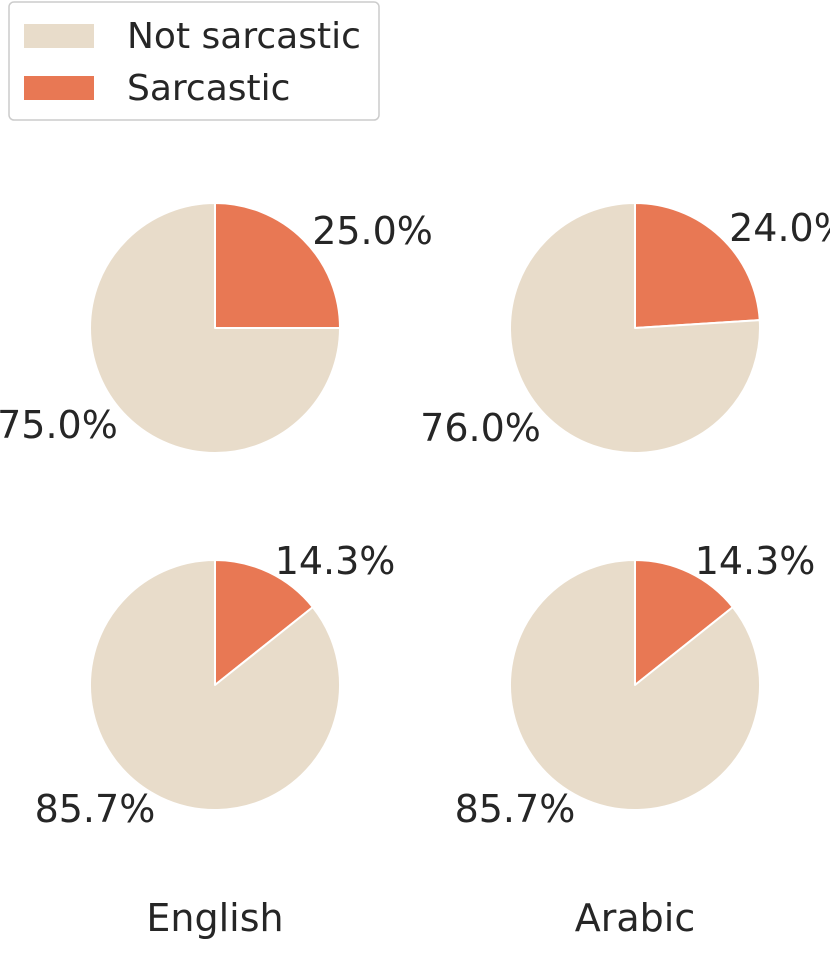 The height and width of the screenshot is (953, 830). Describe the element at coordinates (635, 918) in the screenshot. I see `column-label-arabic: Arabic` at that location.